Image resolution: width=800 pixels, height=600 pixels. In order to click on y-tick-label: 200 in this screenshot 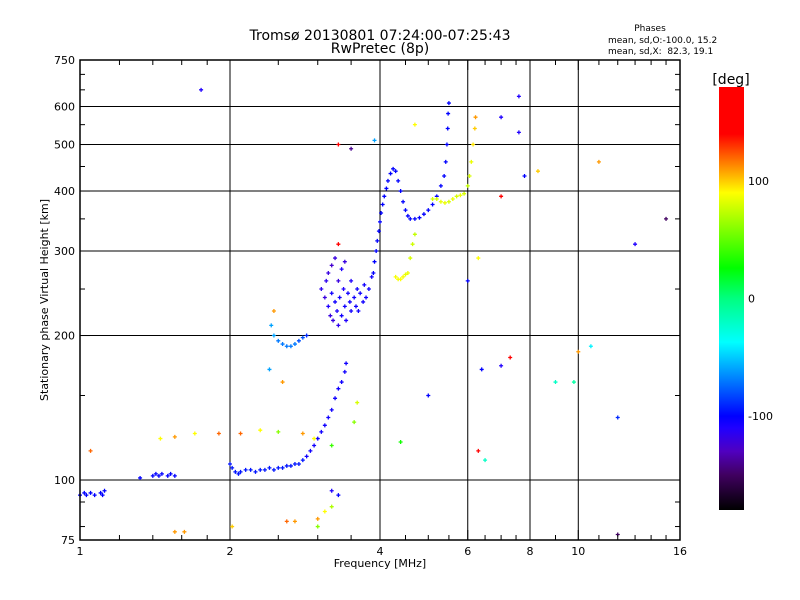, I will do `click(64, 336)`.